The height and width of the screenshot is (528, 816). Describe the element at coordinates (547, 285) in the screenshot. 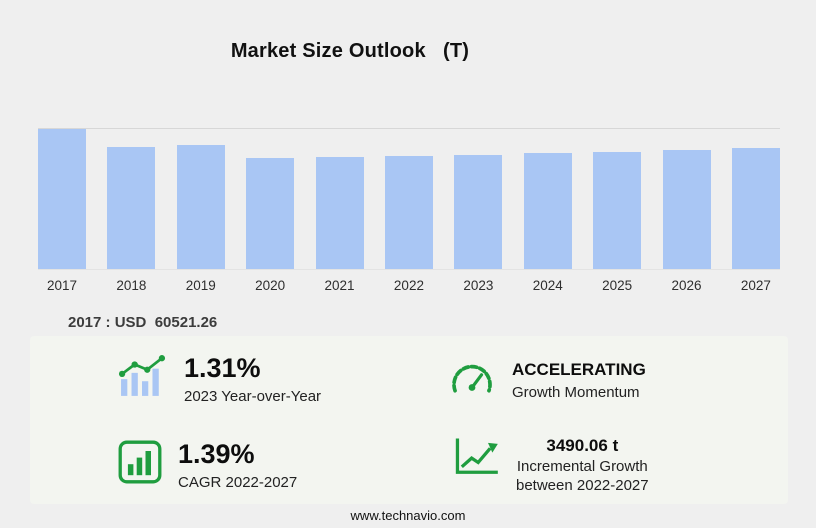

I see `x-tick-label: 2024` at that location.